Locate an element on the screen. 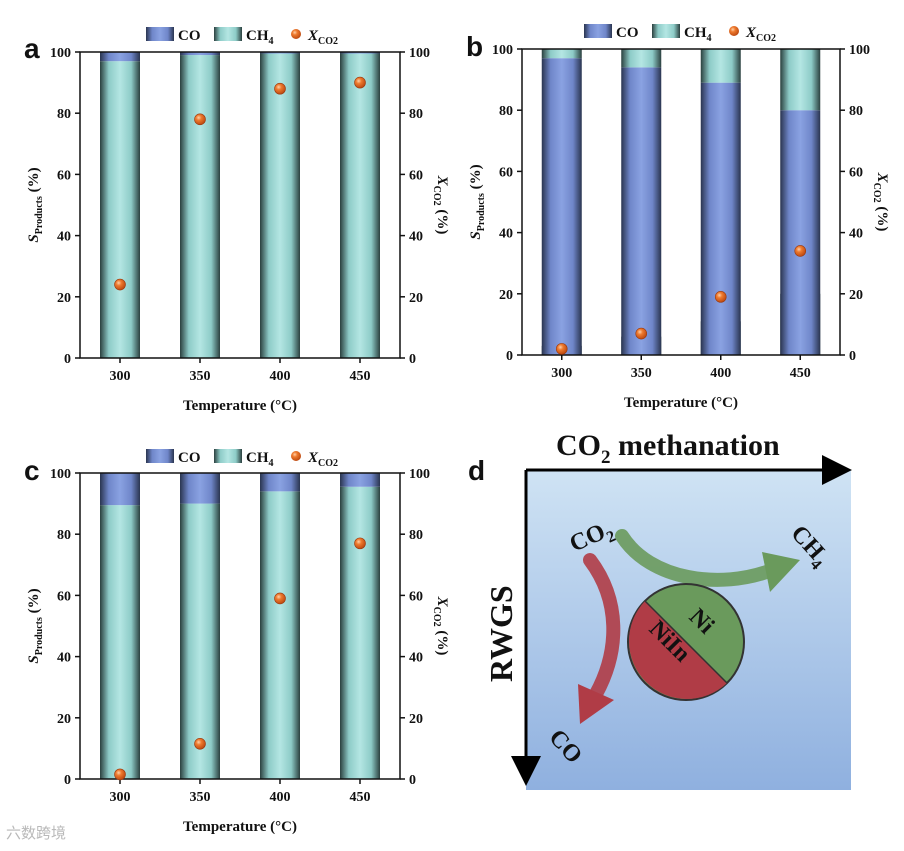 The width and height of the screenshot is (904, 851). top-axis-label: CO2 methanation is located at coordinates (668, 448).